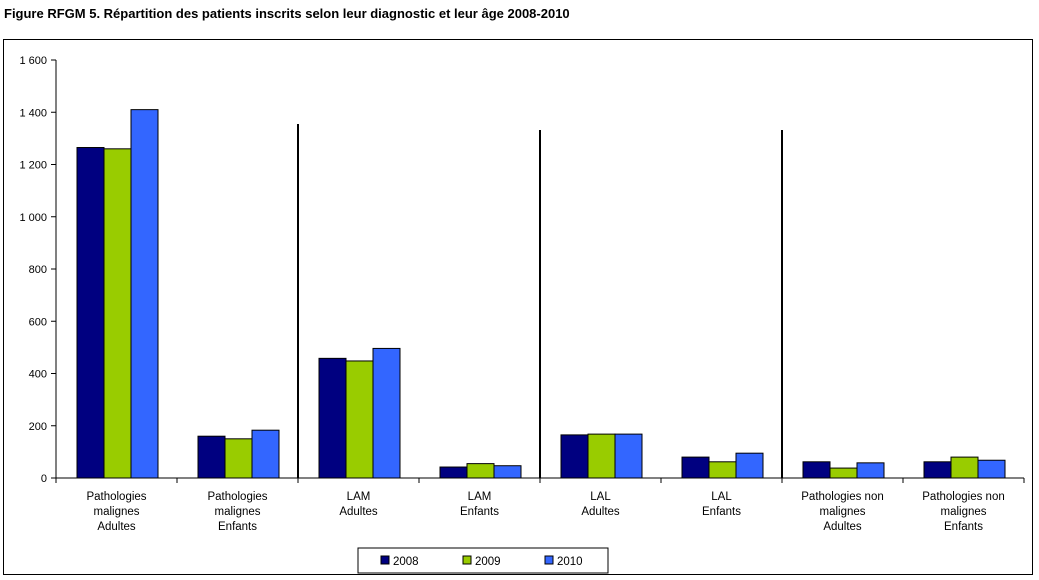 Image resolution: width=1039 pixels, height=580 pixels. Describe the element at coordinates (33, 218) in the screenshot. I see `y-tick-label: 1 000` at that location.